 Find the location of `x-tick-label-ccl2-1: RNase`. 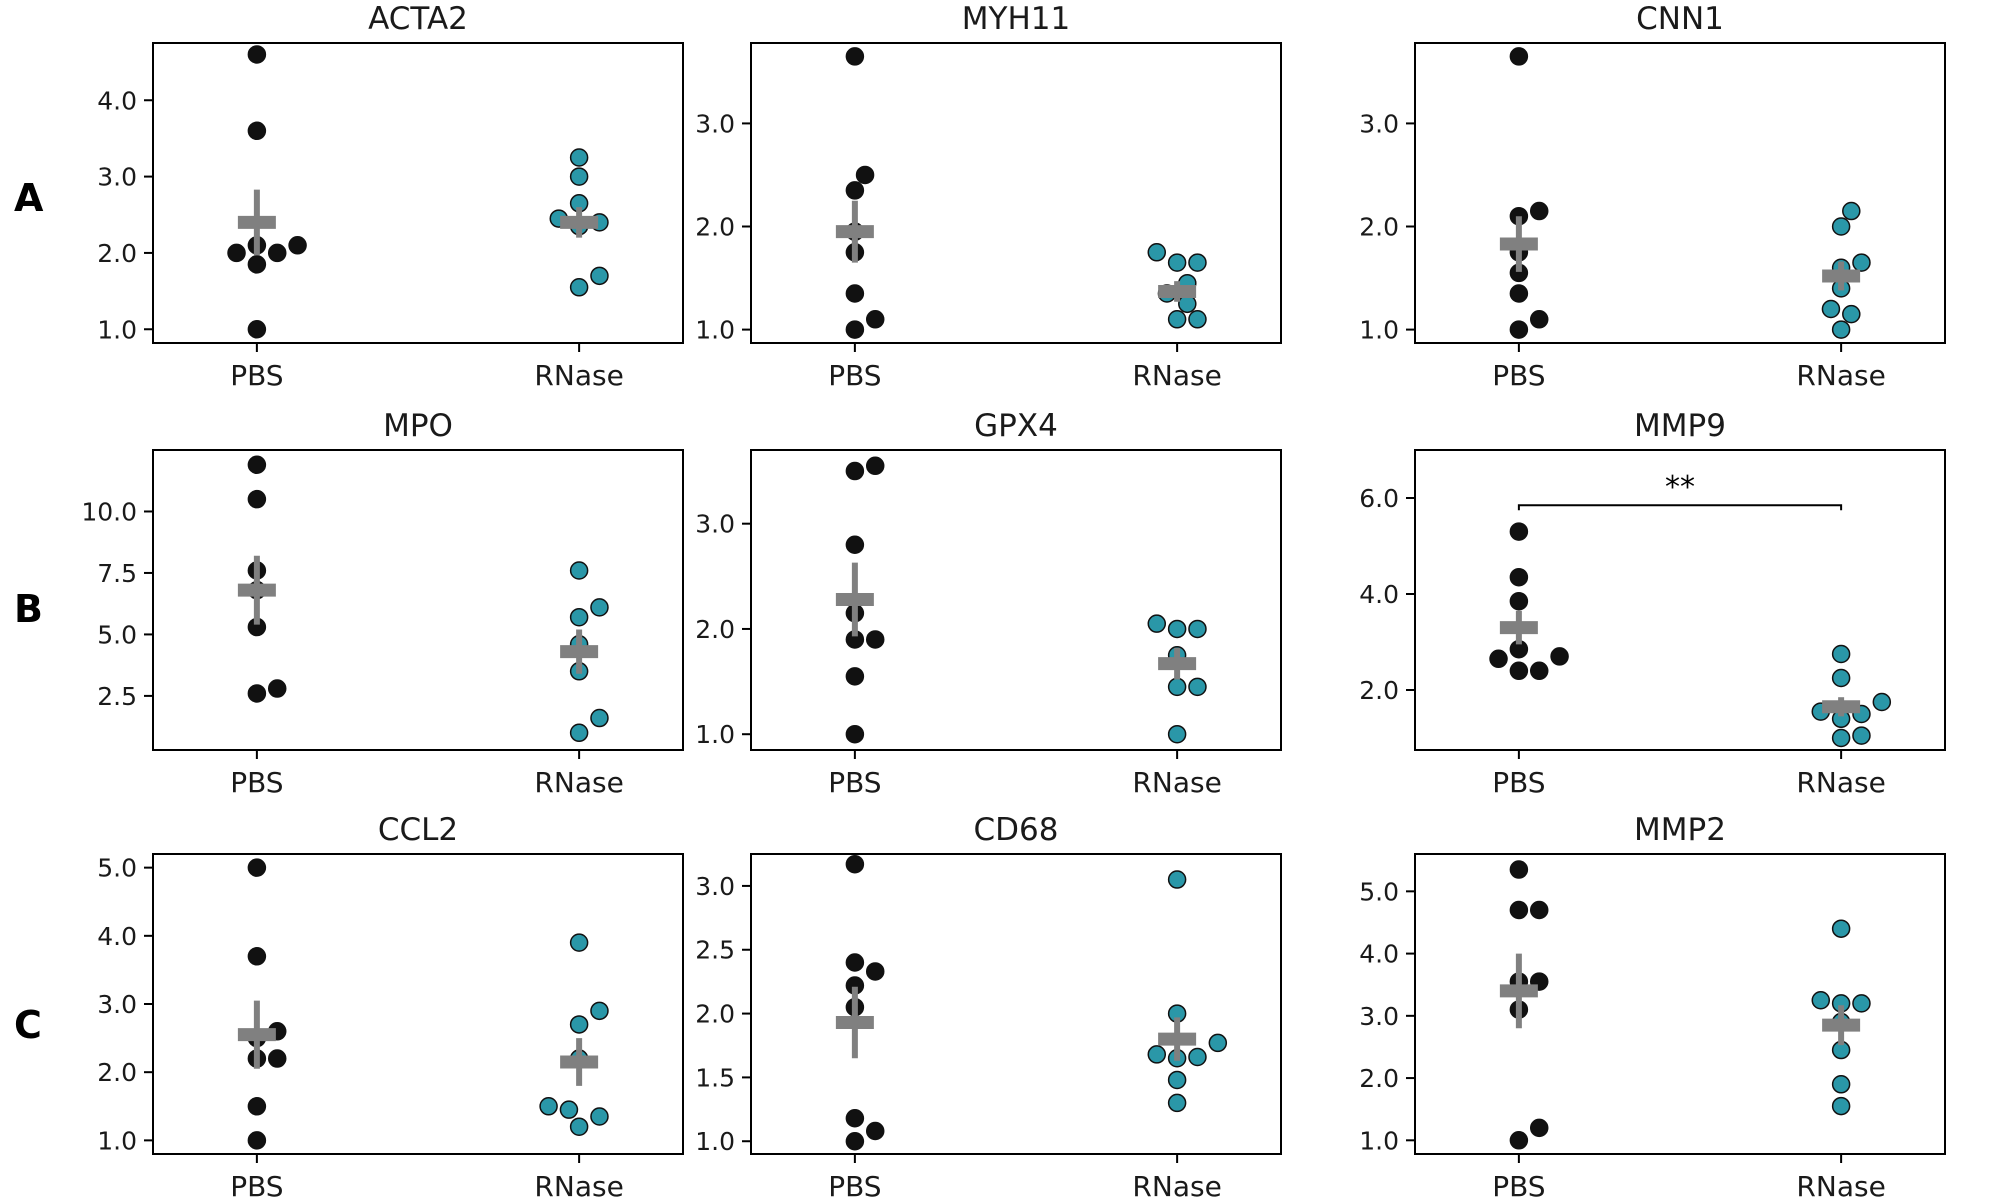

x-tick-label-ccl2-1: RNase is located at coordinates (578, 1185).